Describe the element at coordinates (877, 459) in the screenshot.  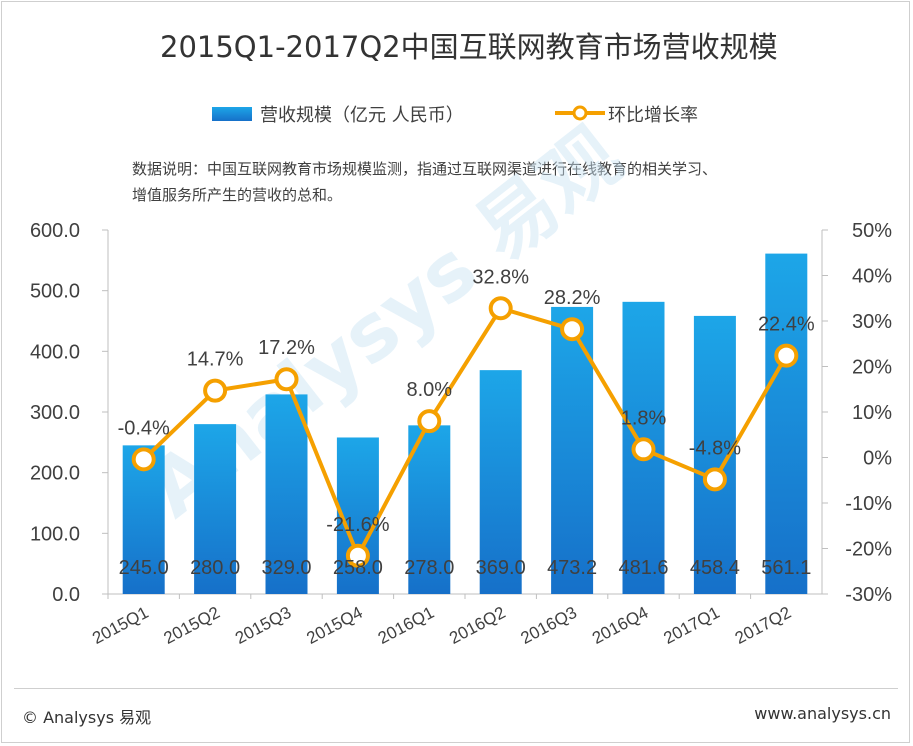
I see `y2-tick-label: 0%` at that location.